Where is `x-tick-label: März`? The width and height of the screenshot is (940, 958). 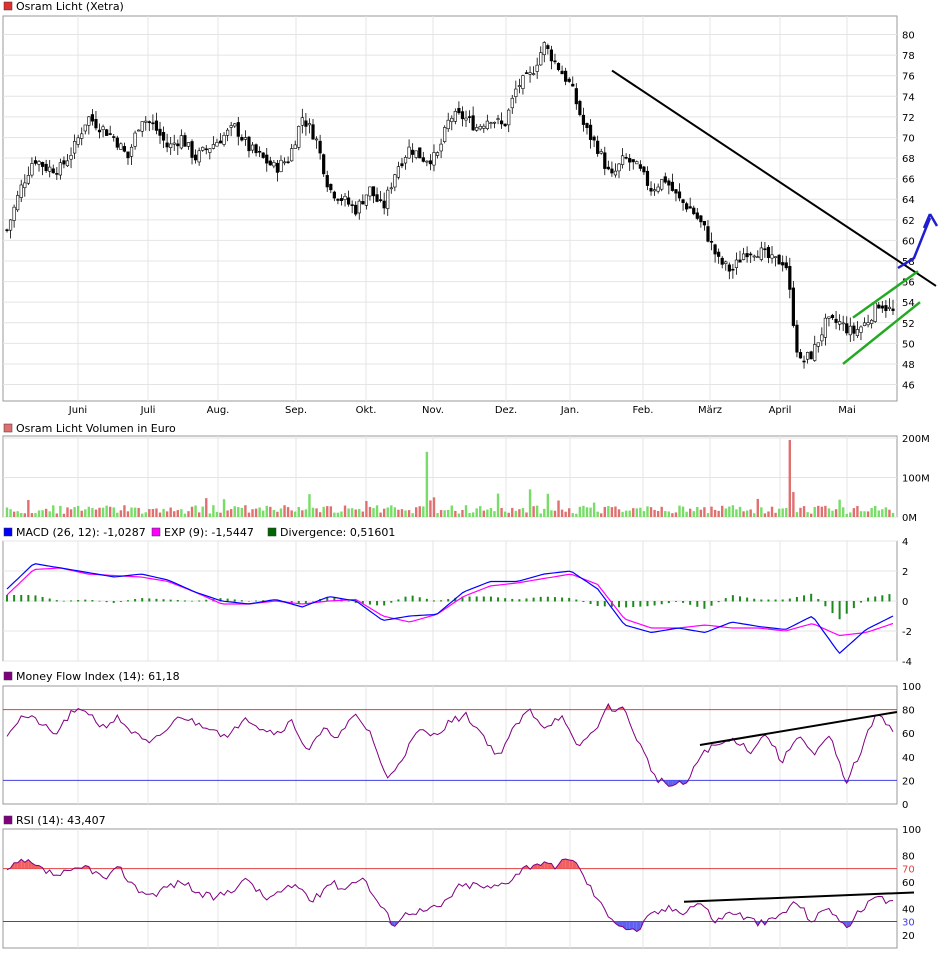 x-tick-label: März is located at coordinates (710, 410).